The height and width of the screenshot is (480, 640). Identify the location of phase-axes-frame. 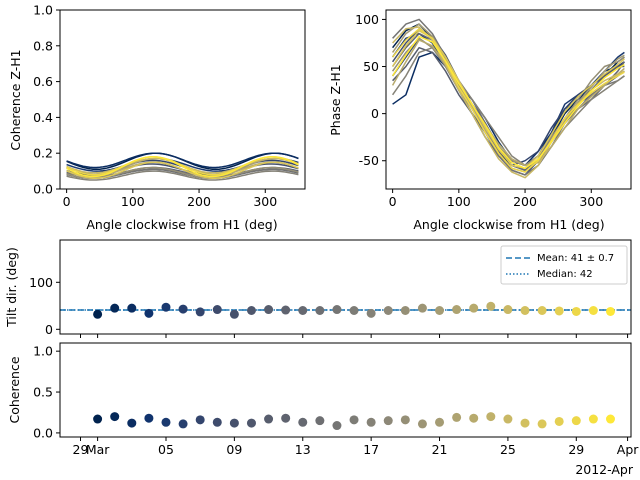
(508, 99).